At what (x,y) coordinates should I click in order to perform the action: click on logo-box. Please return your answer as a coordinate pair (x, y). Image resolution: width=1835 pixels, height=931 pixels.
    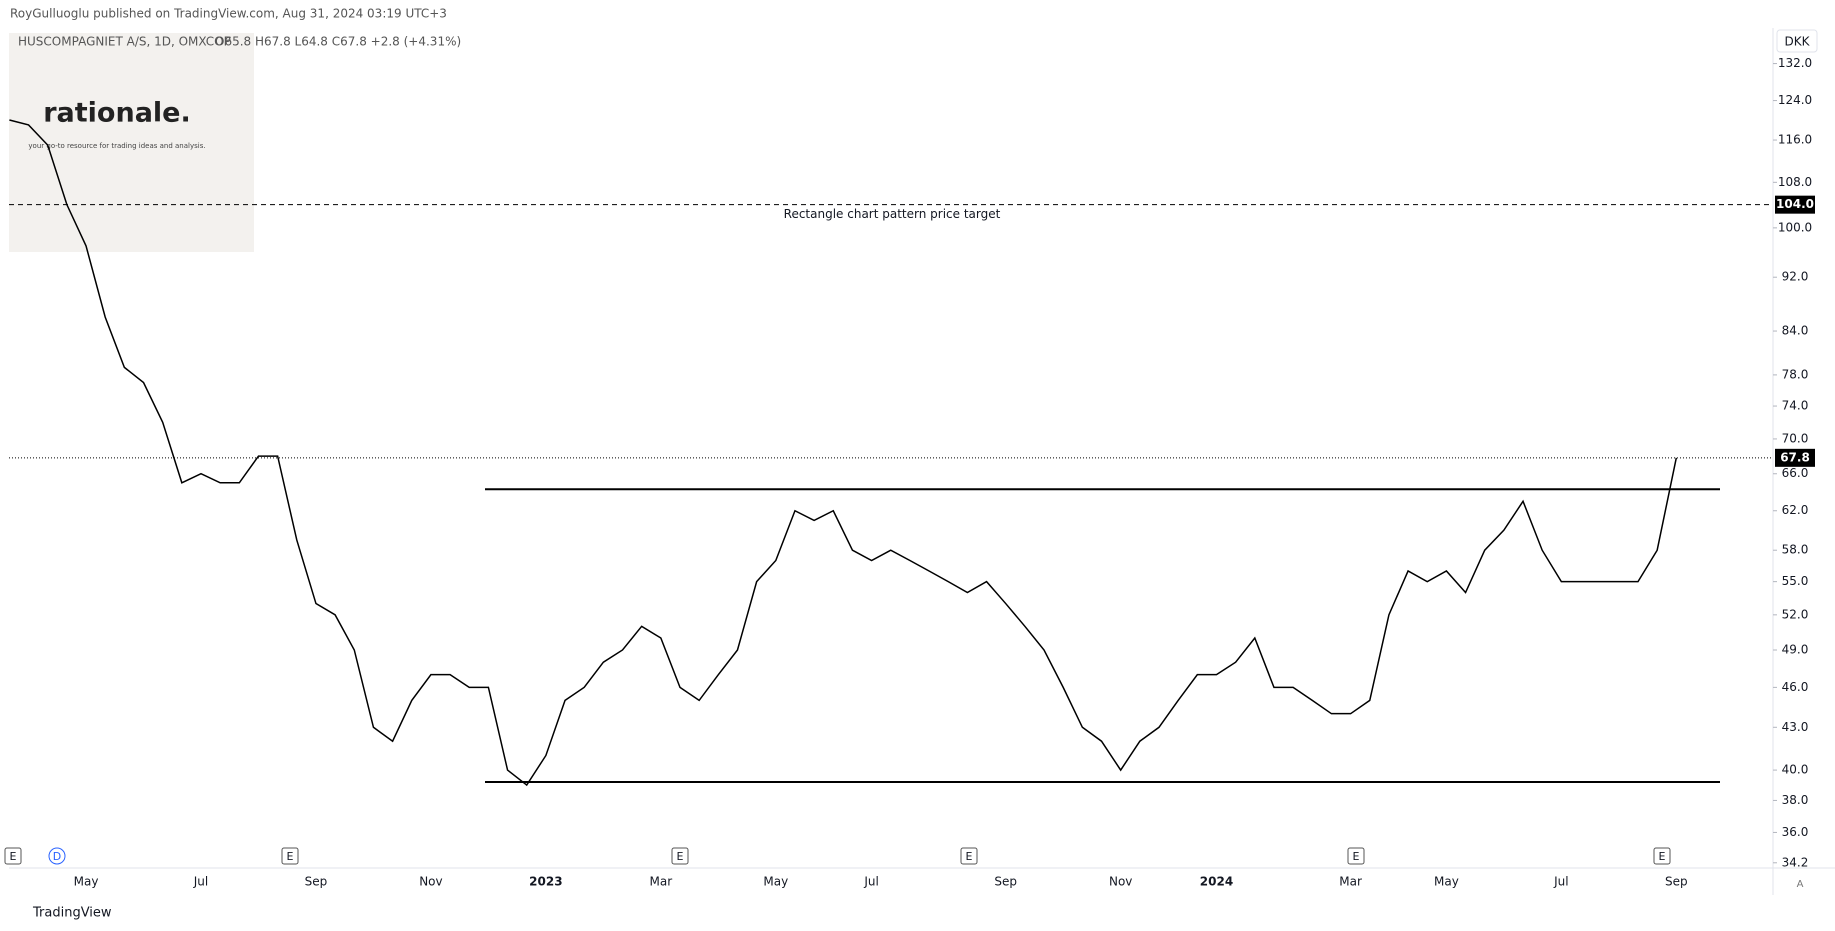
    Looking at the image, I should click on (131, 142).